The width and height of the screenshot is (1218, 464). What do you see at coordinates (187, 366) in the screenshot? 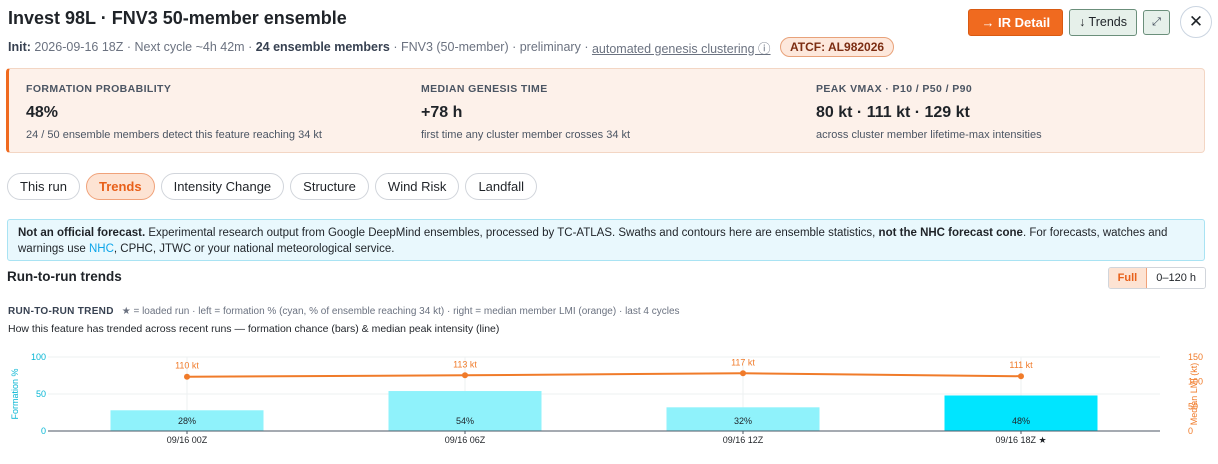
I see `lmi-label: 110 kt` at bounding box center [187, 366].